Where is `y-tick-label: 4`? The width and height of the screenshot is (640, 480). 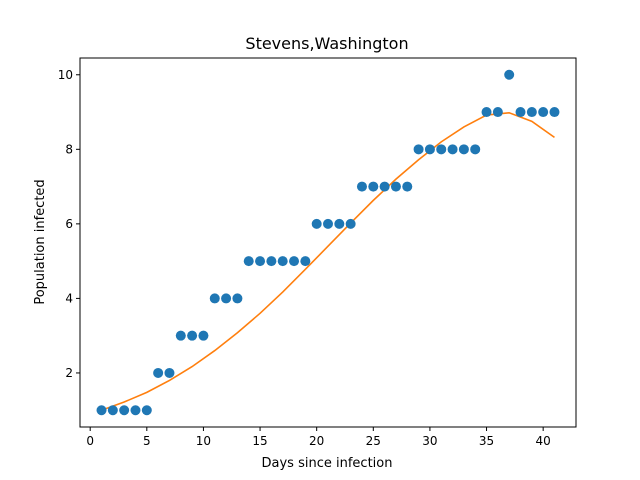 y-tick-label: 4 is located at coordinates (69, 298).